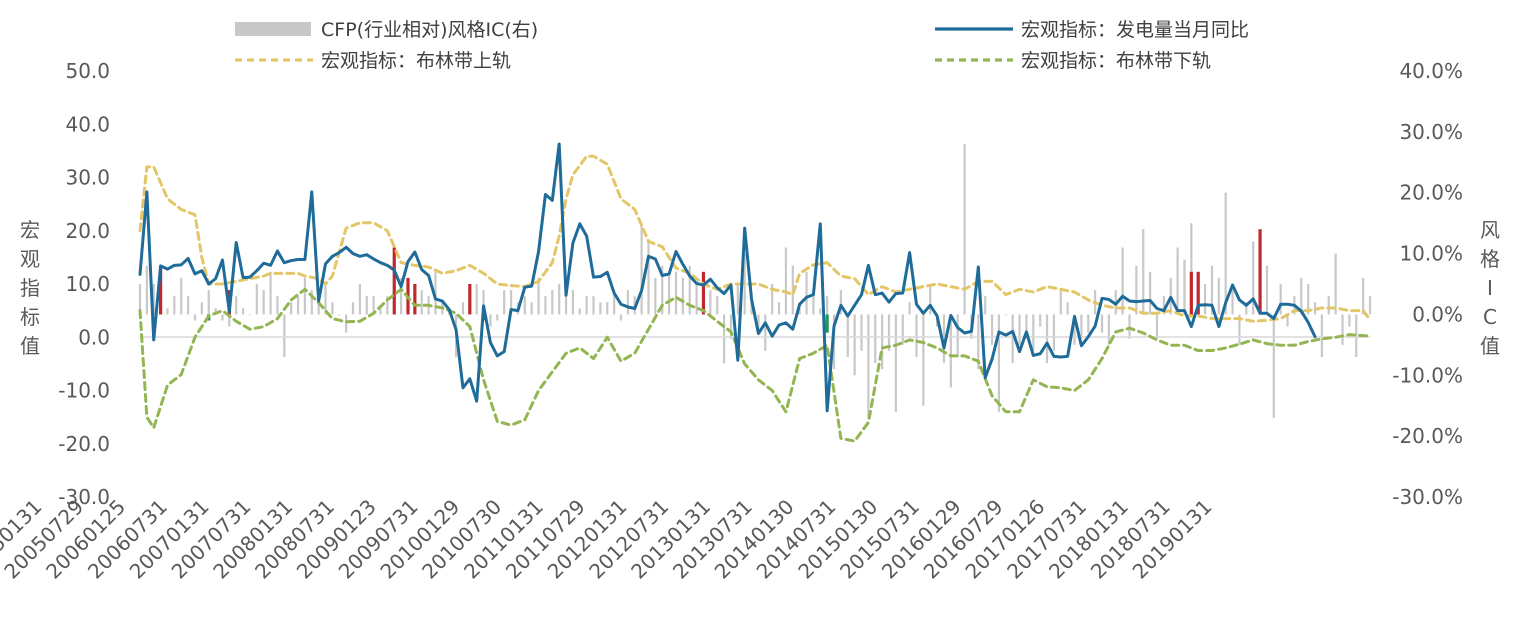 The height and width of the screenshot is (619, 1521). I want to click on legend-label: CFP(行业相对)风格IC(右), so click(429, 30).